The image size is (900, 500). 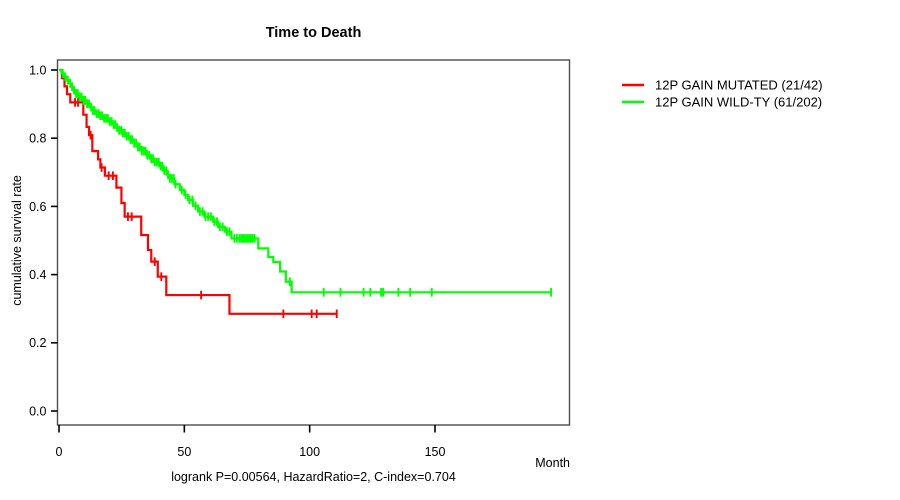 I want to click on x-axis-label: Month, so click(x=552, y=463).